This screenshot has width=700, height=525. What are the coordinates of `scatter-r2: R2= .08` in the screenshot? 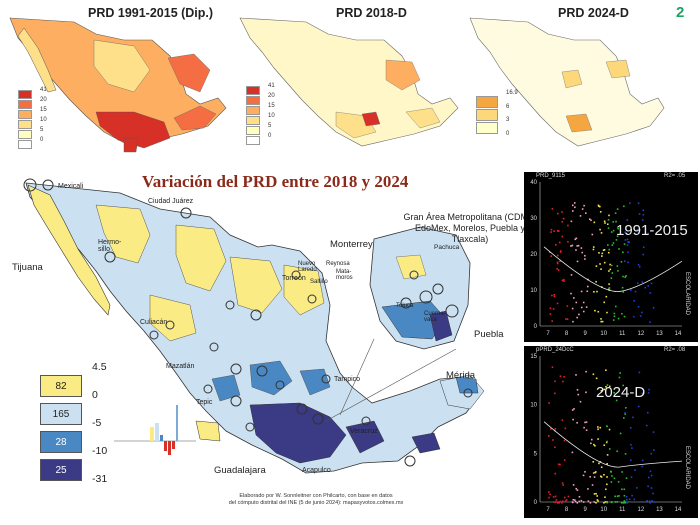 It's located at (675, 350).